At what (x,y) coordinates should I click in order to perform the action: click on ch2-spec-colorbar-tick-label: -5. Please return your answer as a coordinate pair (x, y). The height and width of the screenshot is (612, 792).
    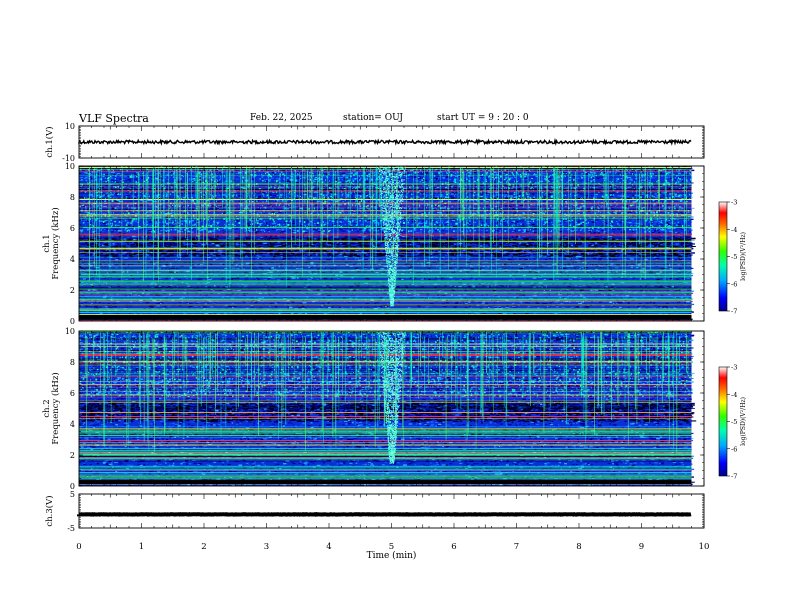
    Looking at the image, I should click on (734, 422).